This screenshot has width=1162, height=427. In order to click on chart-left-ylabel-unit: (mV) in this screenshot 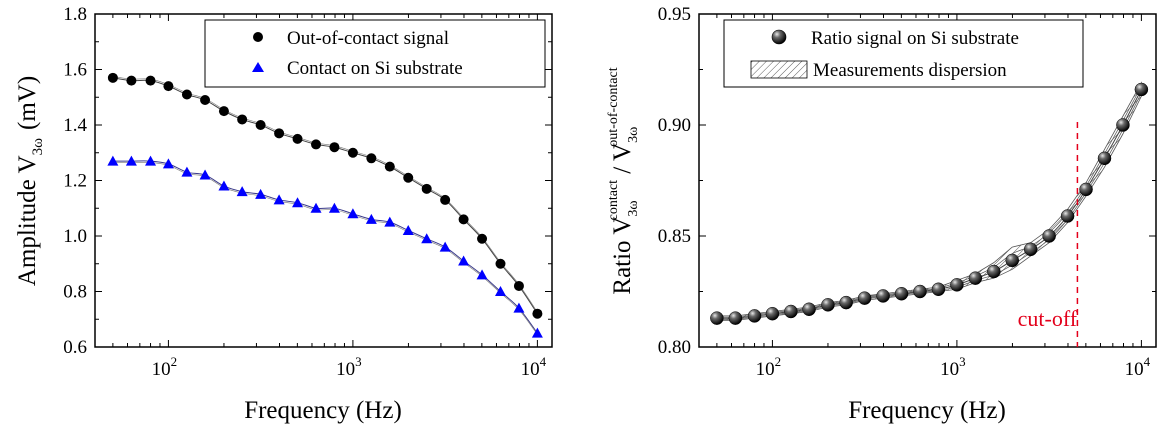, I will do `click(27, 103)`.